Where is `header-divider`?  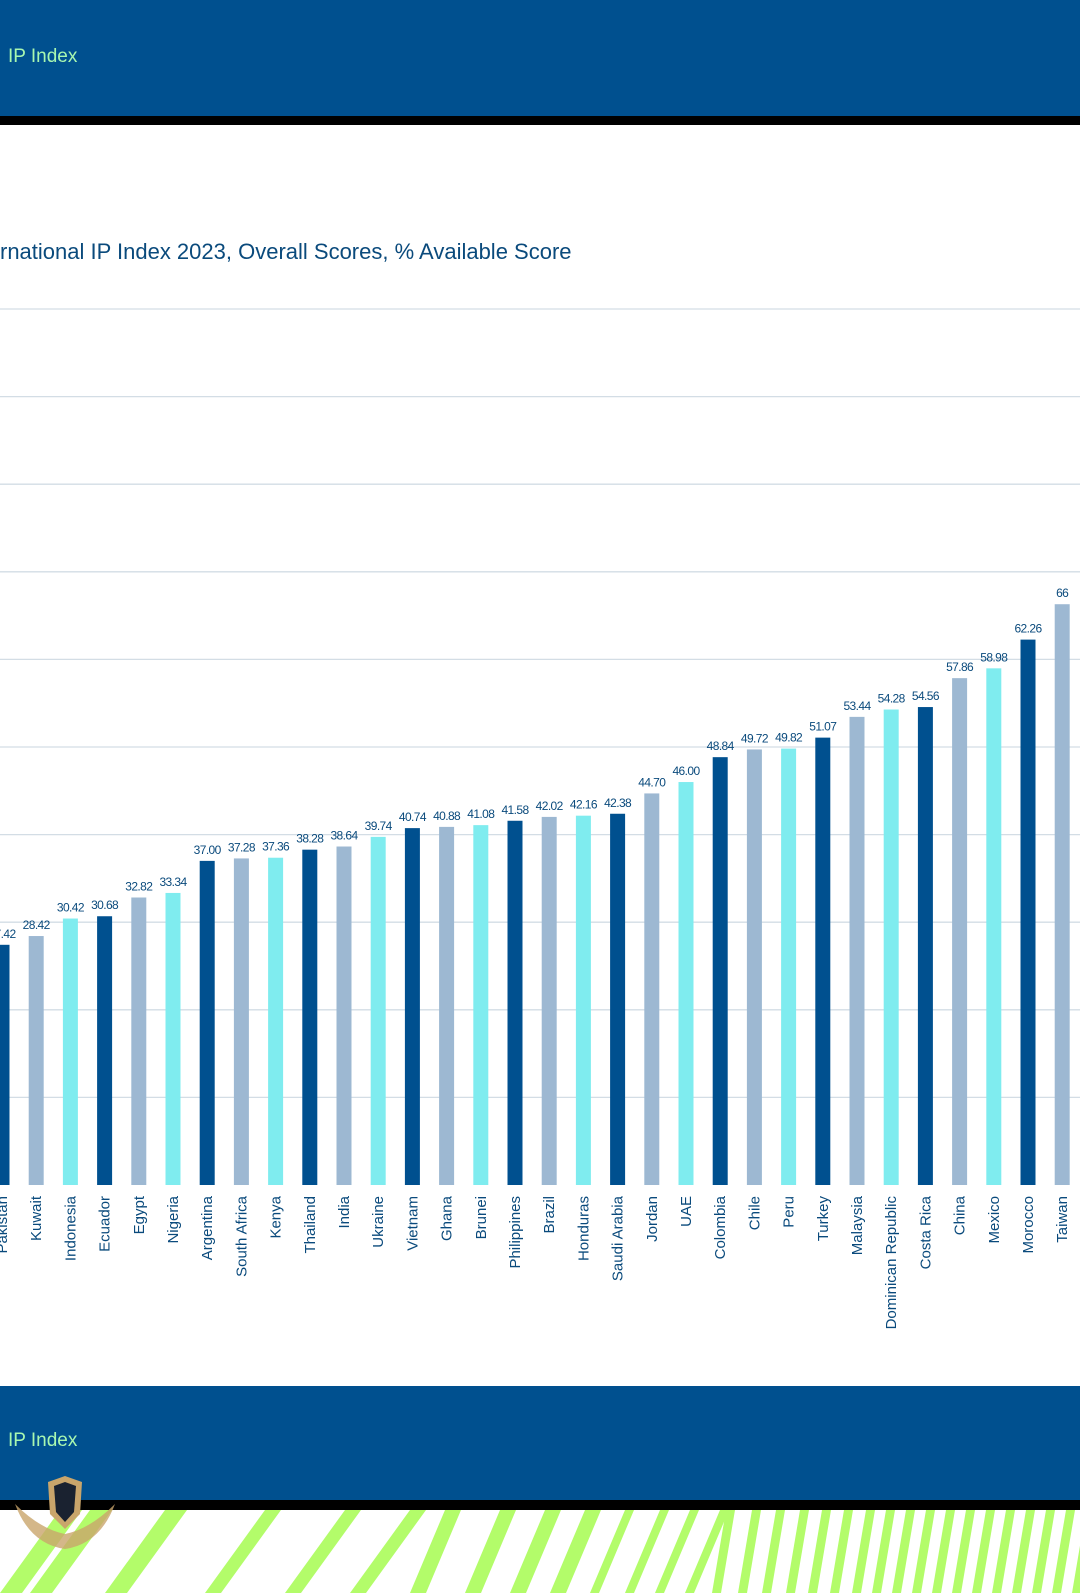 header-divider is located at coordinates (540, 120).